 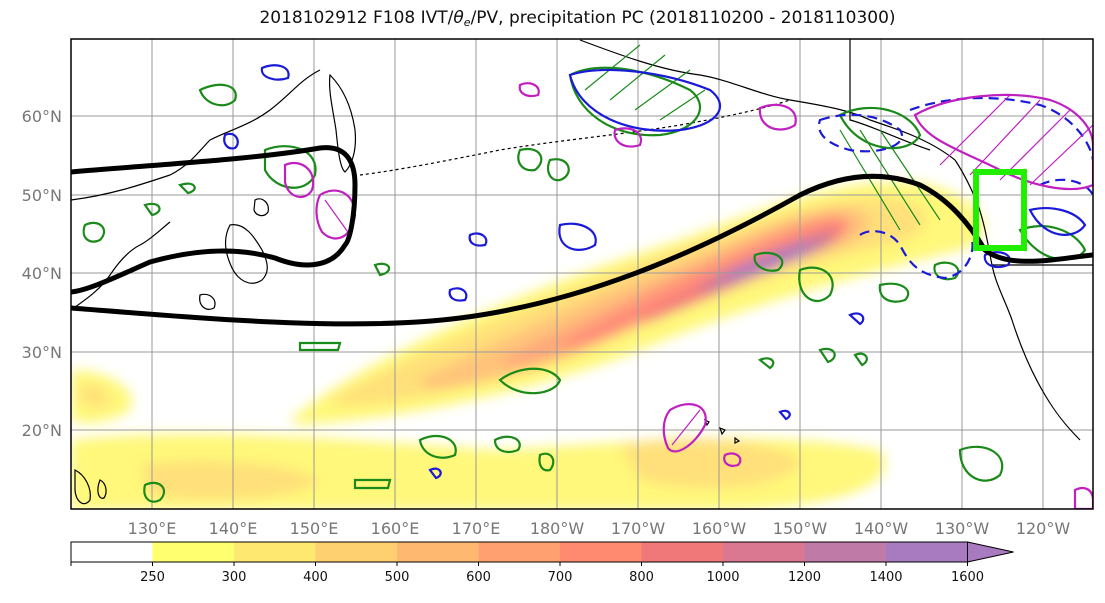 What do you see at coordinates (42, 195) in the screenshot?
I see `lat-label-50: 50°N` at bounding box center [42, 195].